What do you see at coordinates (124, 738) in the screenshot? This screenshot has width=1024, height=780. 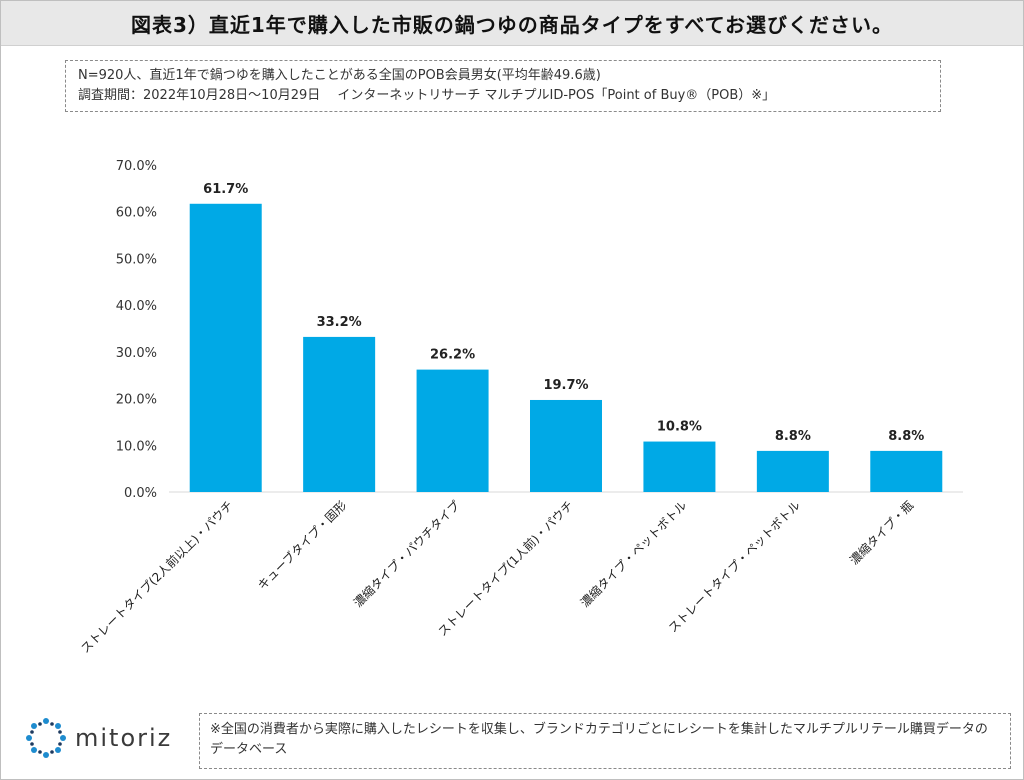 I see `logo-wordmark: mitoriz` at bounding box center [124, 738].